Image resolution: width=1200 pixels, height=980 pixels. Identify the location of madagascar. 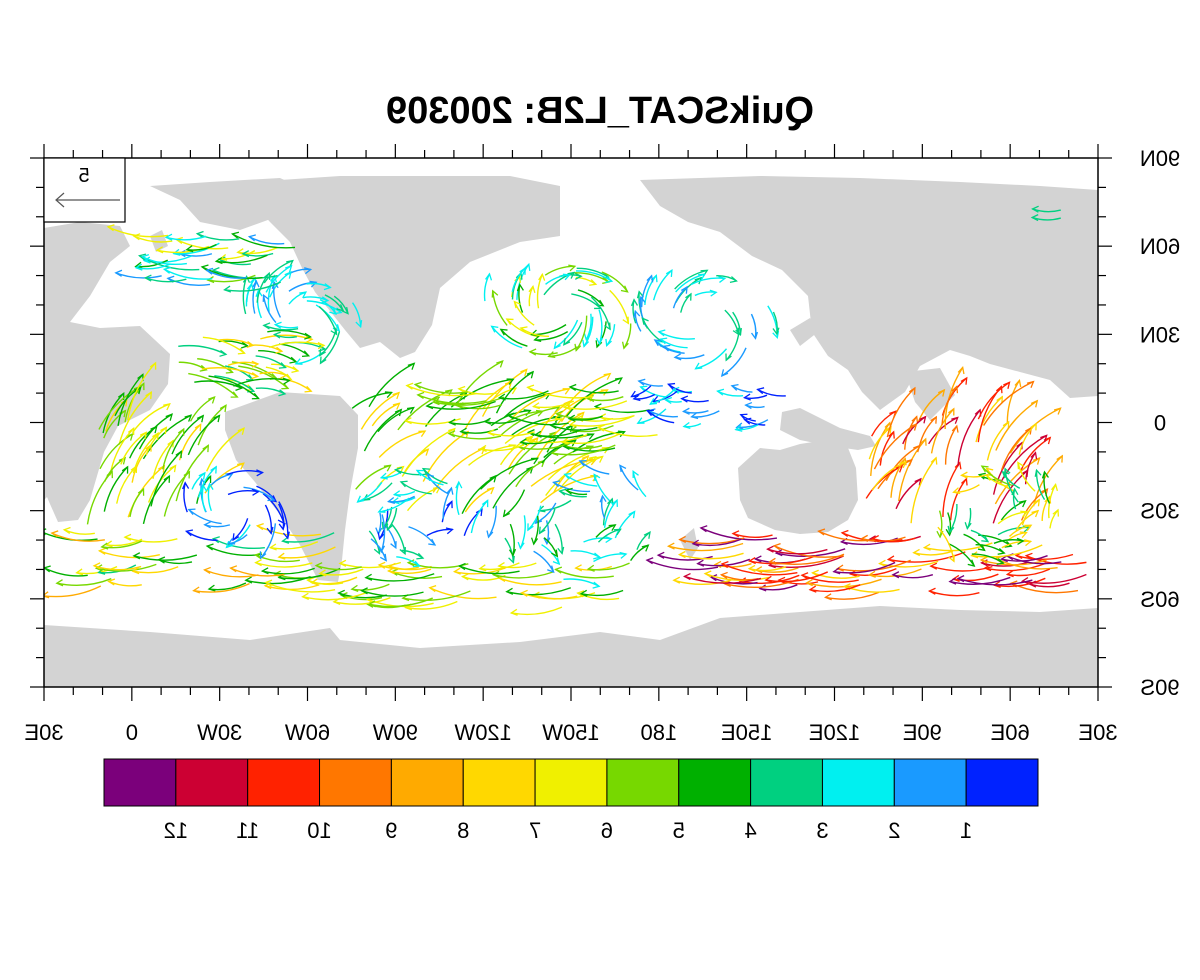
(48, 485).